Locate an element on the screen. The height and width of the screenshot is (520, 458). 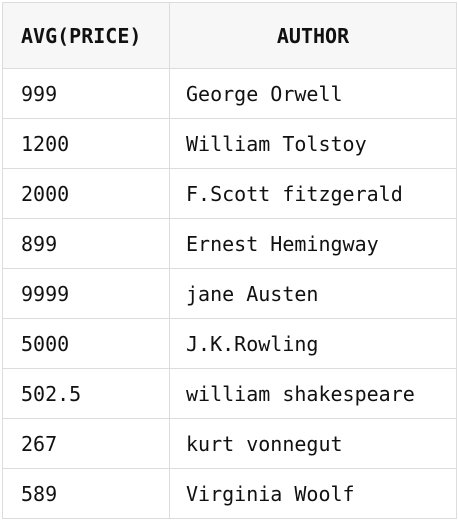
table-row: 999 George Orwell is located at coordinates (229, 93).